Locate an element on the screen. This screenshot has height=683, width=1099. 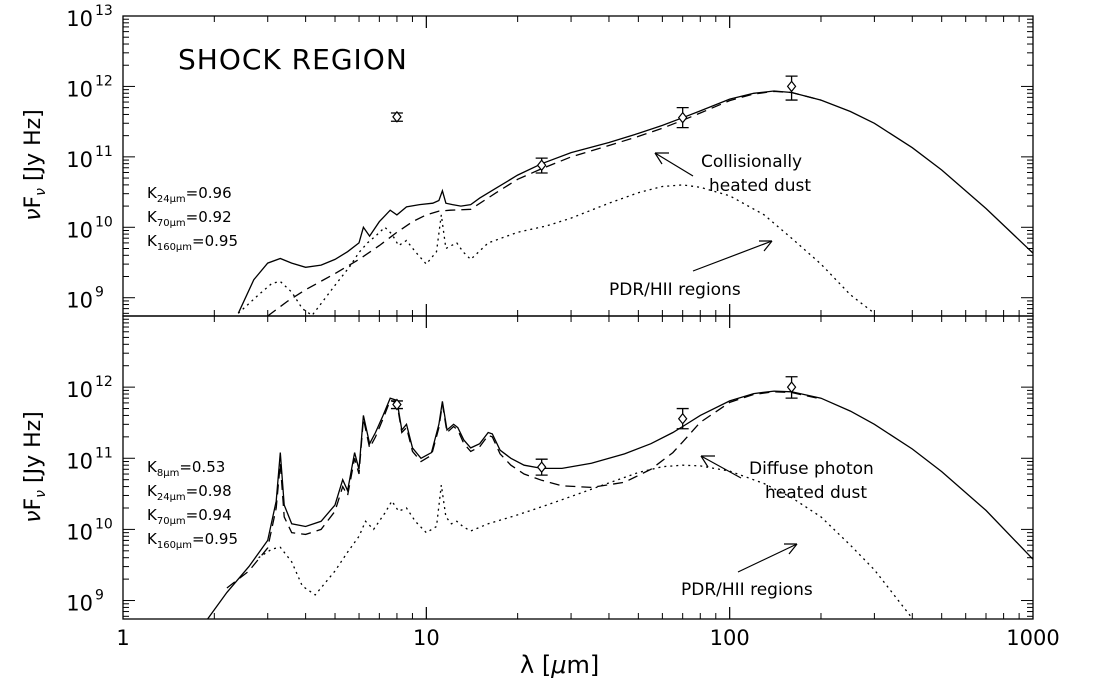
bottom-y-axis-title: νFν [Jy Hz] is located at coordinates (35, 467).